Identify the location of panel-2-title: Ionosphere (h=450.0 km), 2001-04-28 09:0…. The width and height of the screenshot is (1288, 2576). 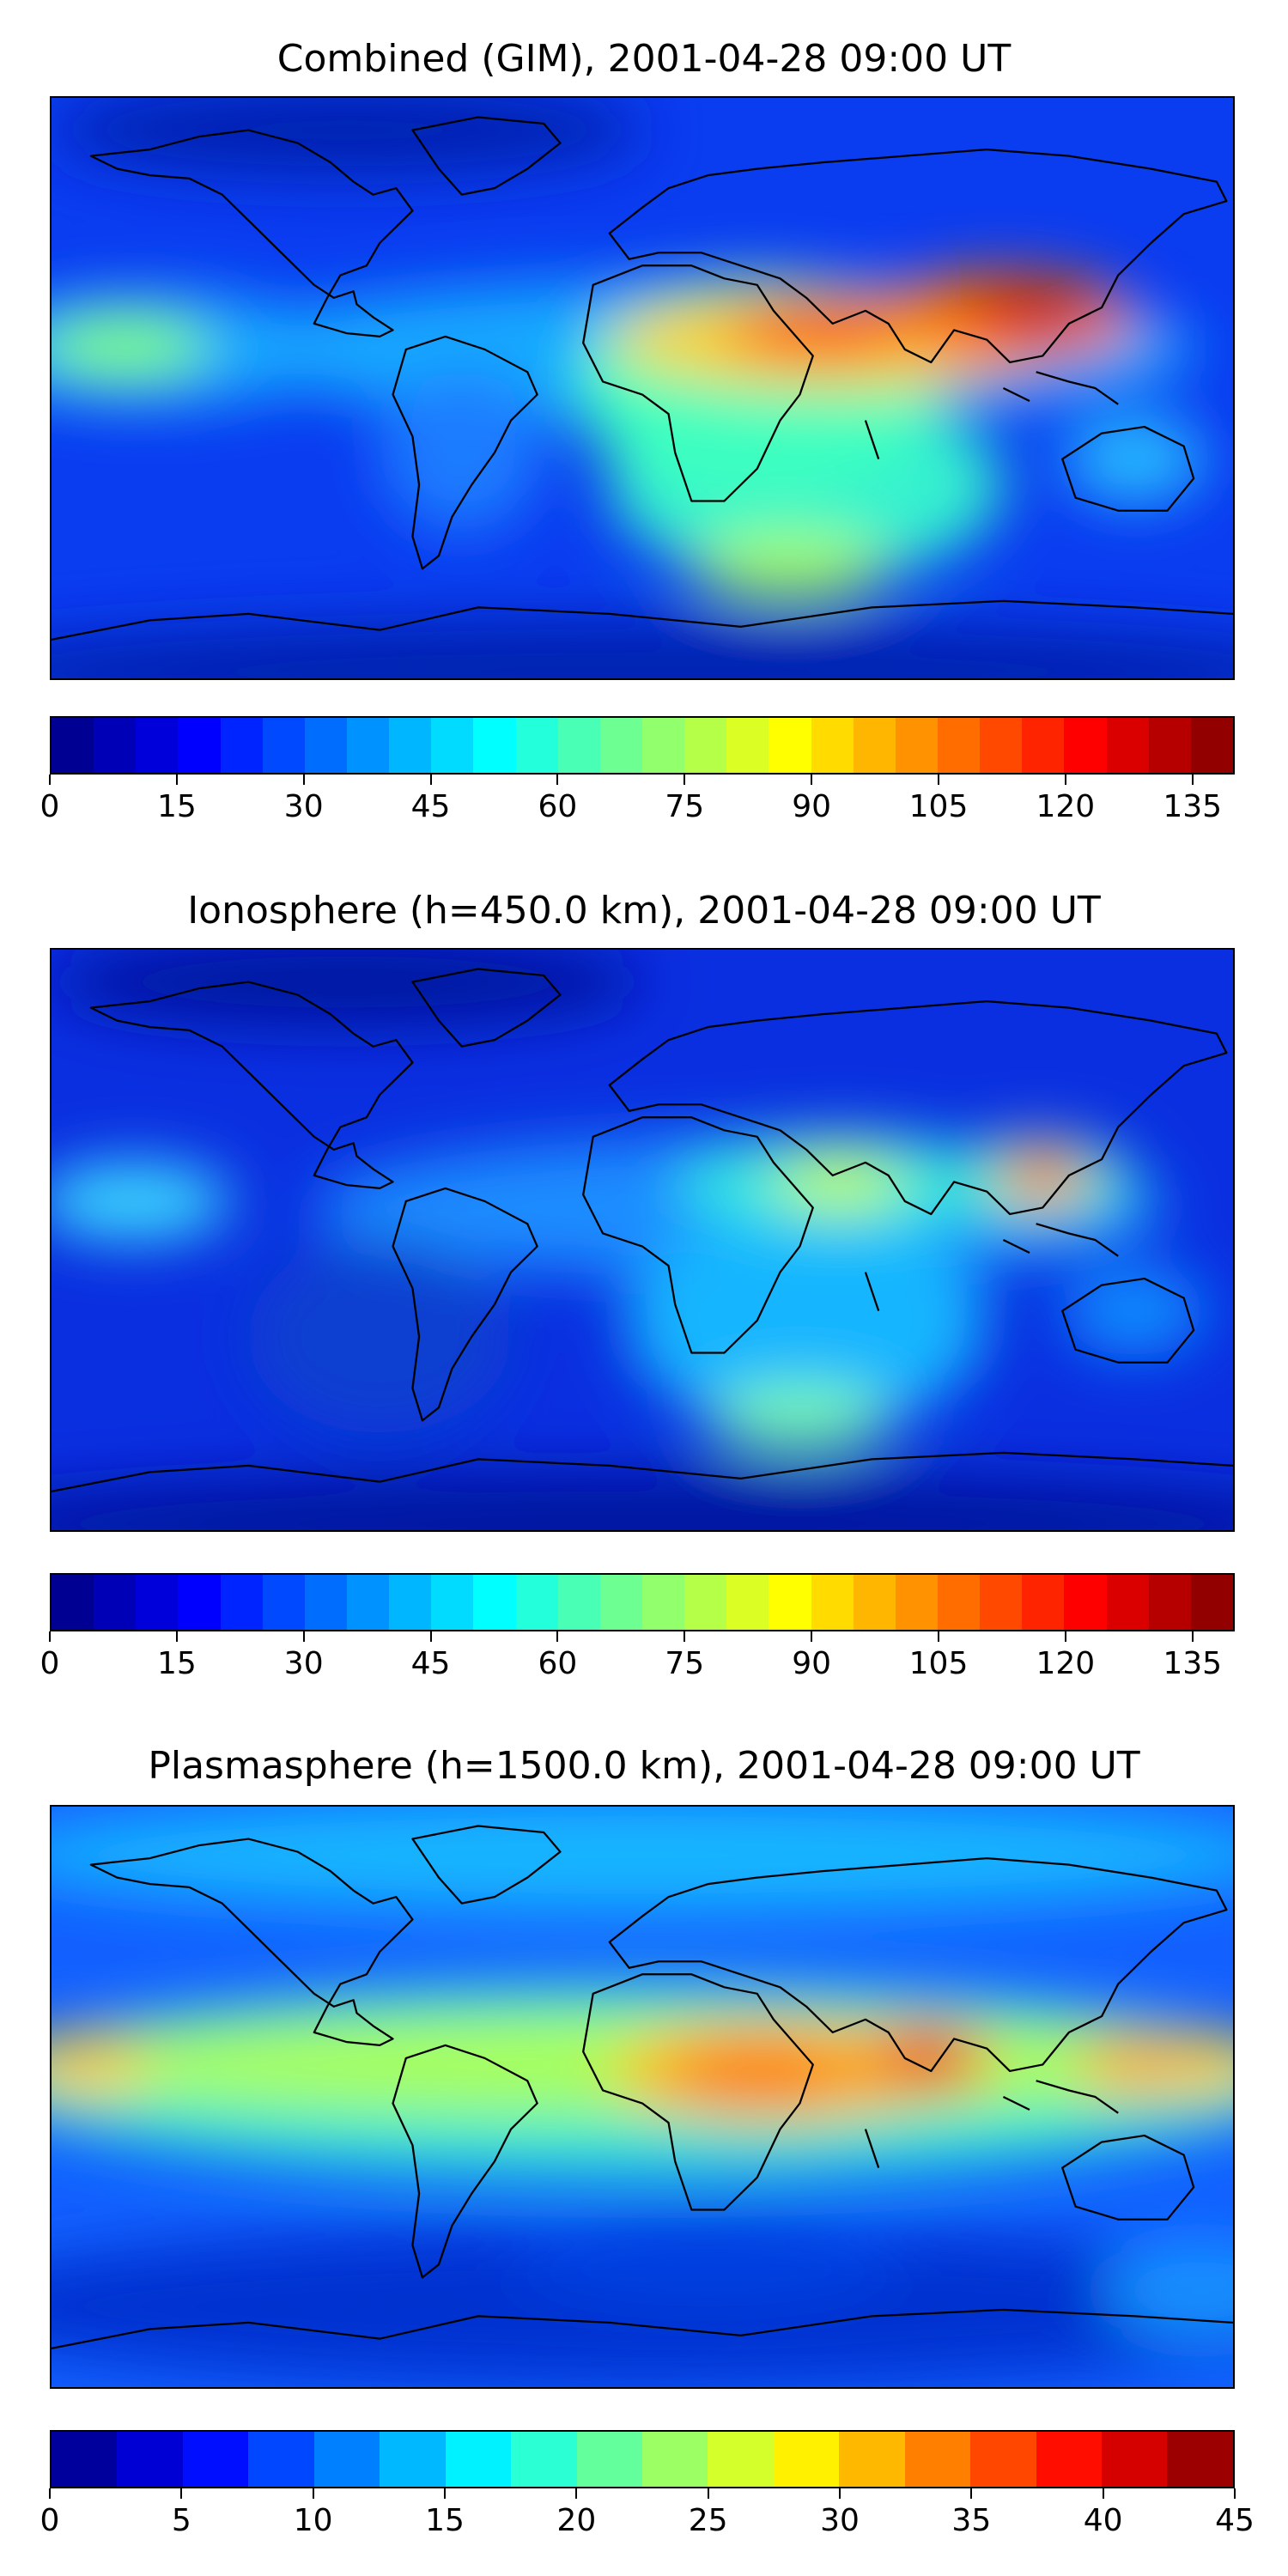
(644, 911).